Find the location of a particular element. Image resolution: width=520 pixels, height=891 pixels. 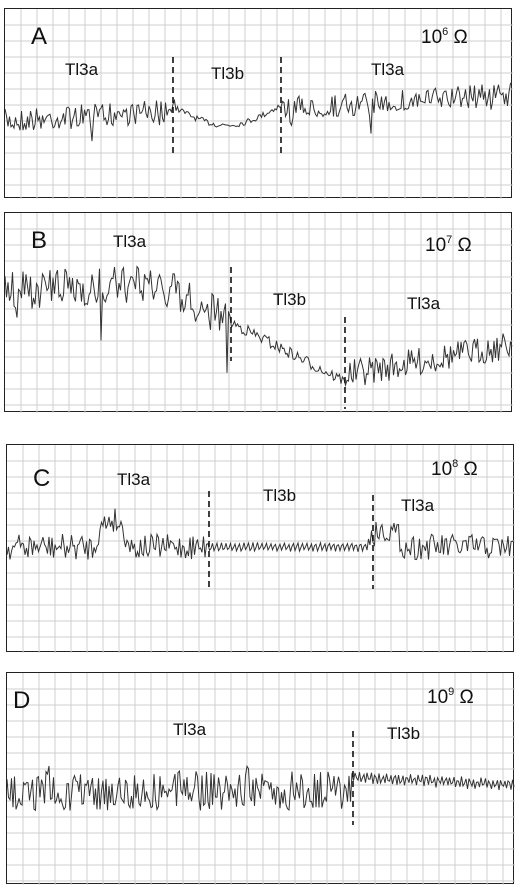

panel-label: D is located at coordinates (22, 700).